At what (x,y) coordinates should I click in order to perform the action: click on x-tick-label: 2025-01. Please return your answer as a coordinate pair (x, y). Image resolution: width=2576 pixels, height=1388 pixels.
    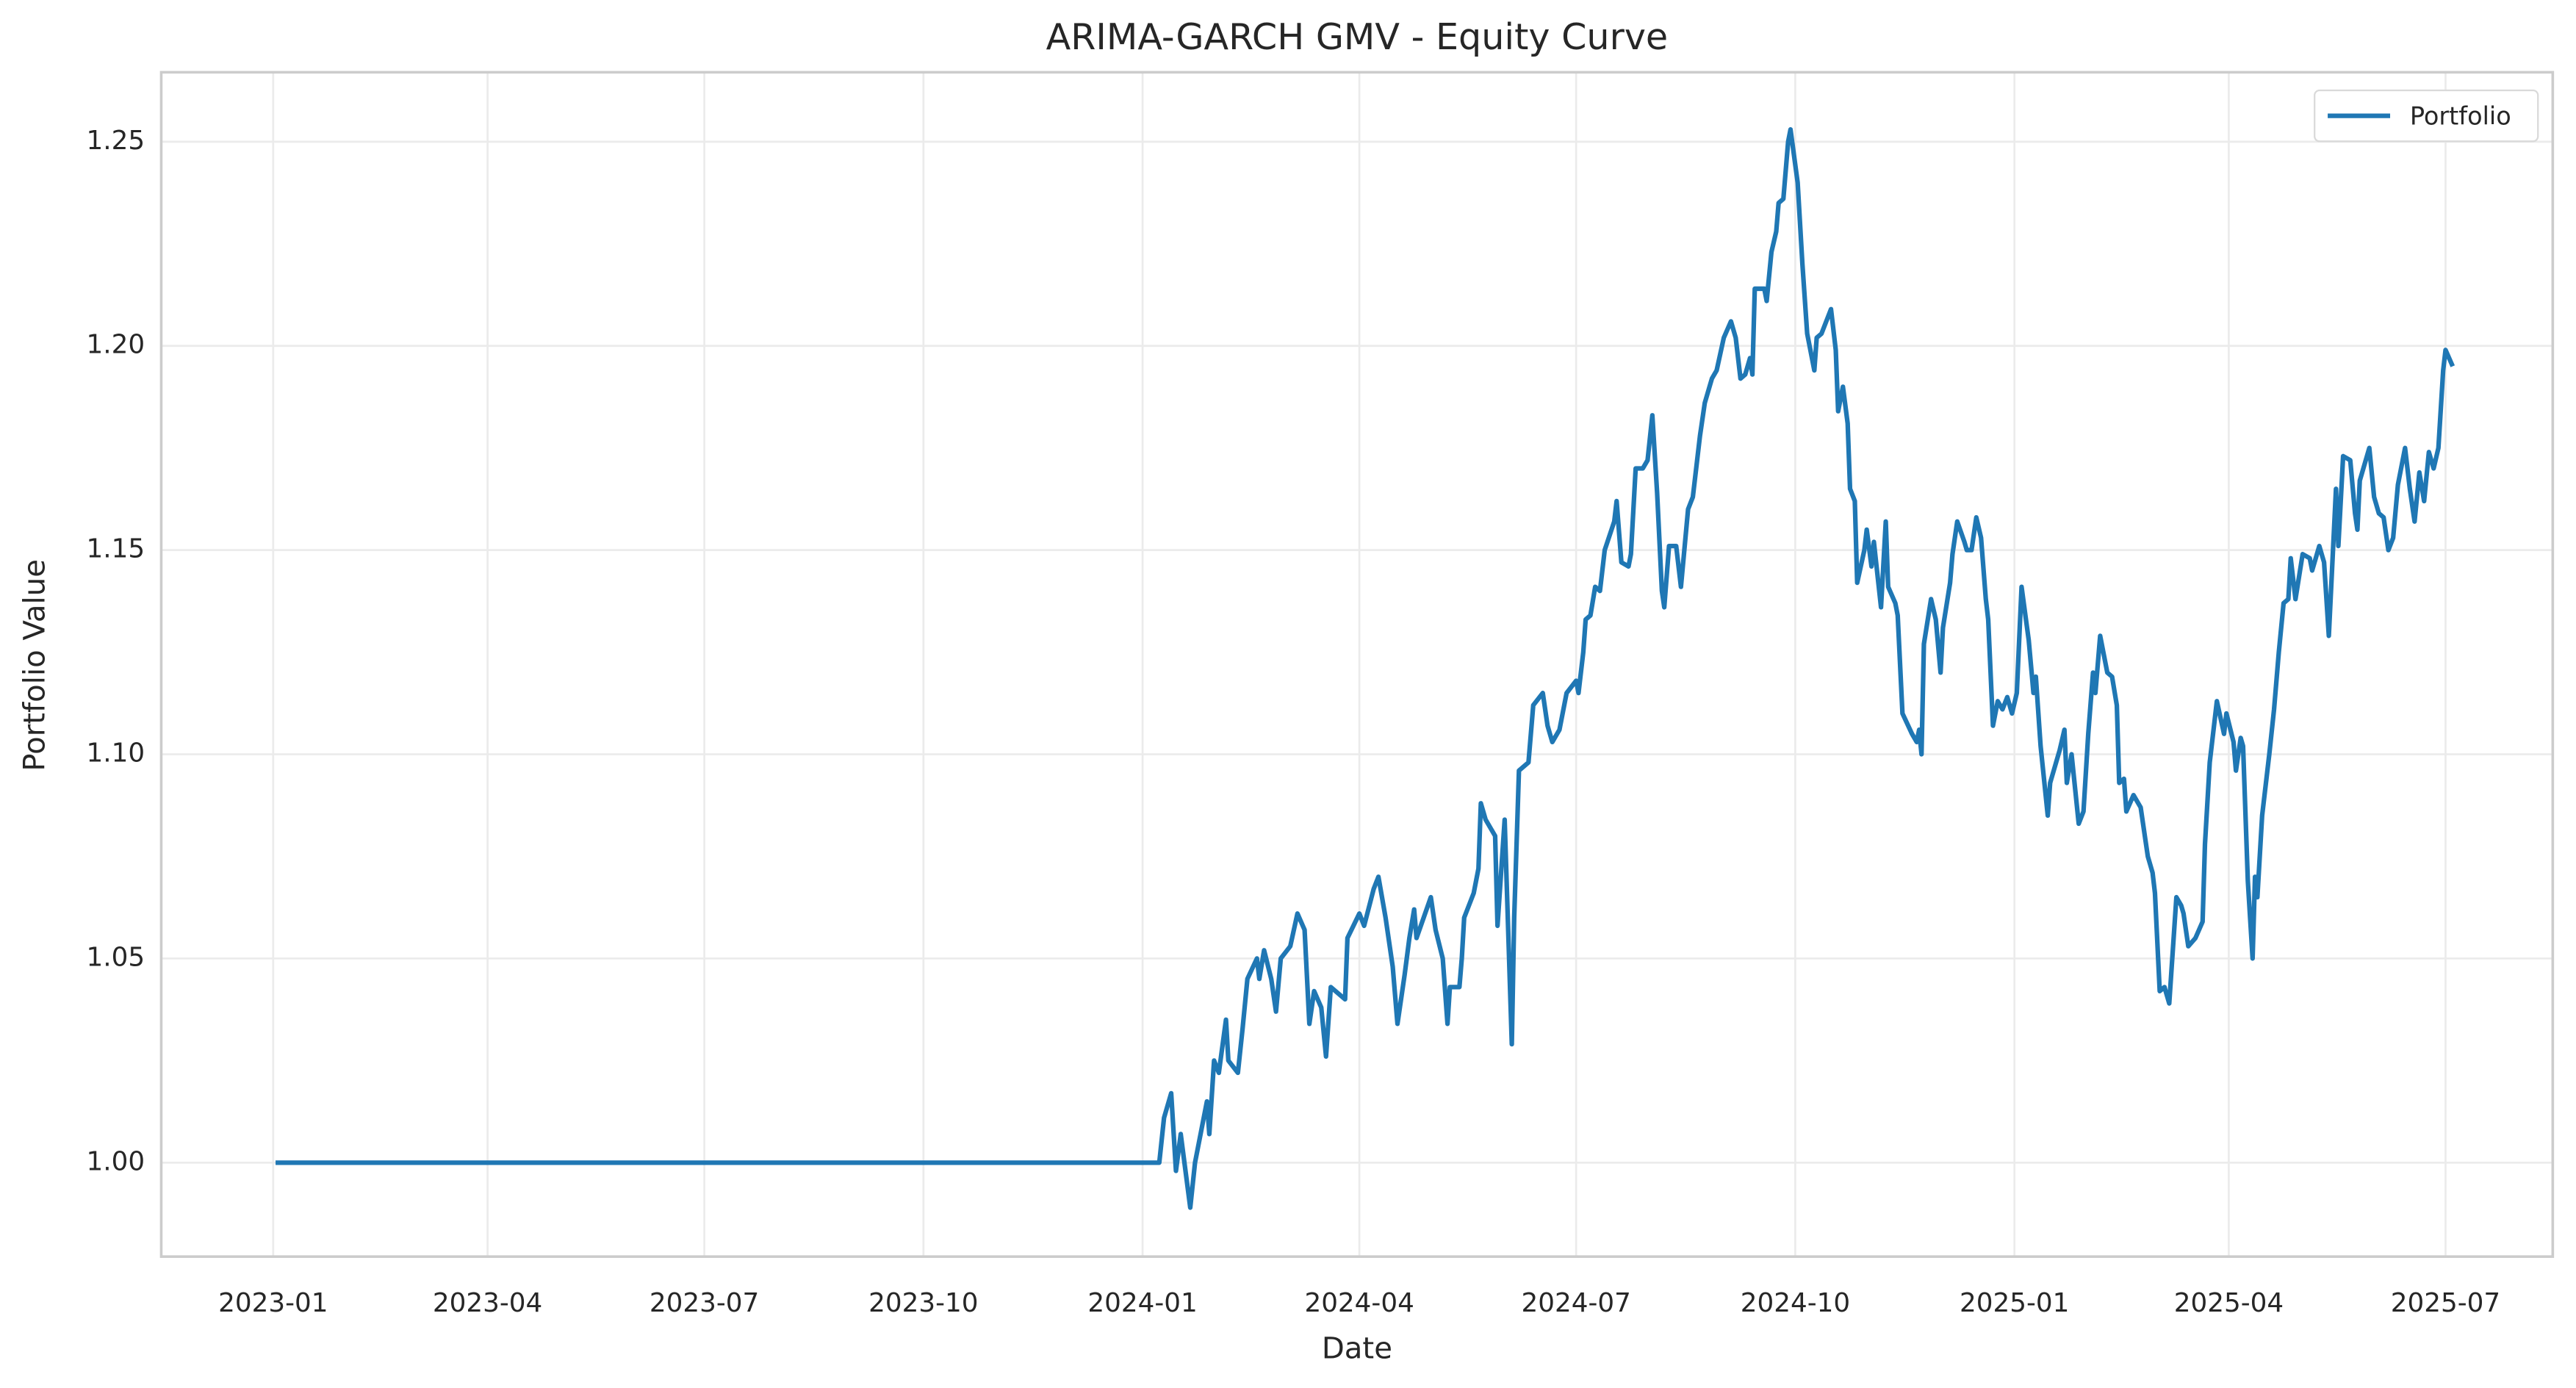
    Looking at the image, I should click on (2014, 1303).